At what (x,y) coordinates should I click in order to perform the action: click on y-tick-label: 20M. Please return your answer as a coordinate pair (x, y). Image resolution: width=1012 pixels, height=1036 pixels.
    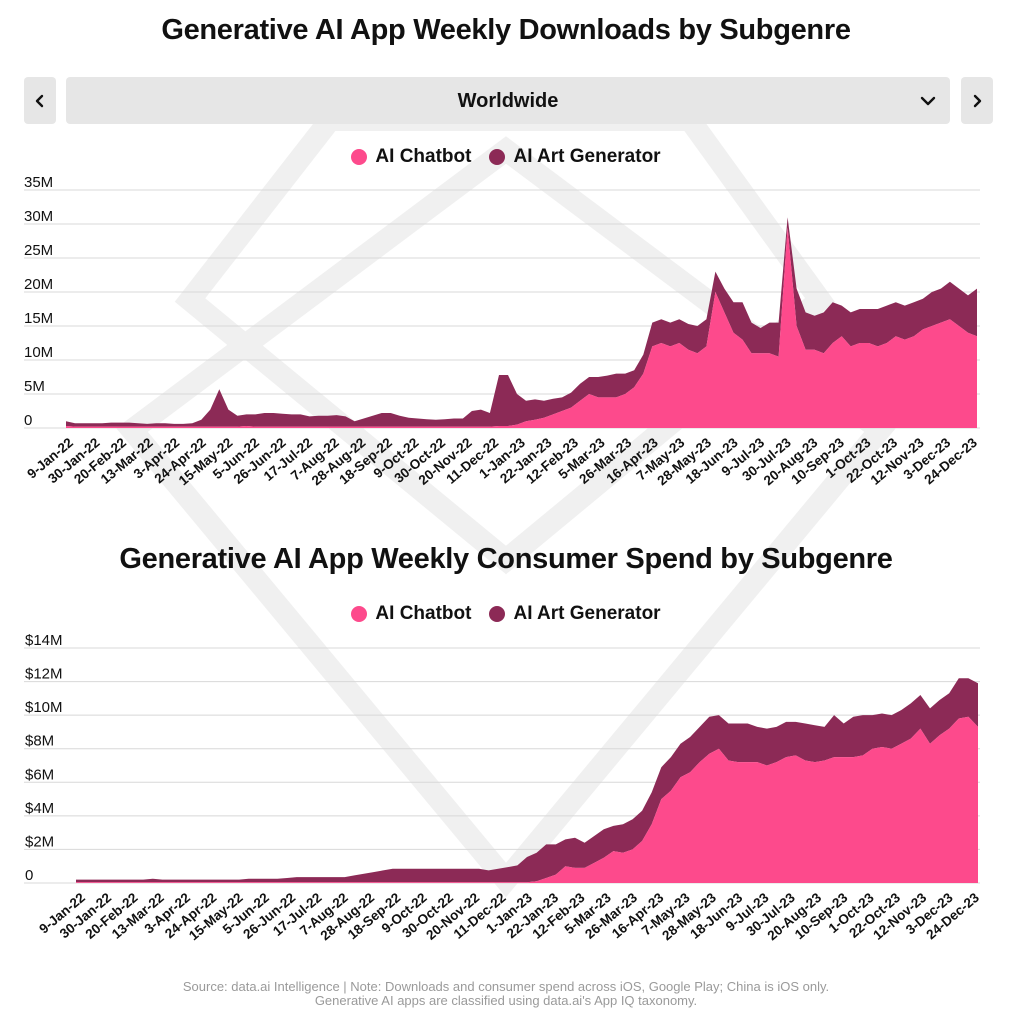
    Looking at the image, I should click on (38, 284).